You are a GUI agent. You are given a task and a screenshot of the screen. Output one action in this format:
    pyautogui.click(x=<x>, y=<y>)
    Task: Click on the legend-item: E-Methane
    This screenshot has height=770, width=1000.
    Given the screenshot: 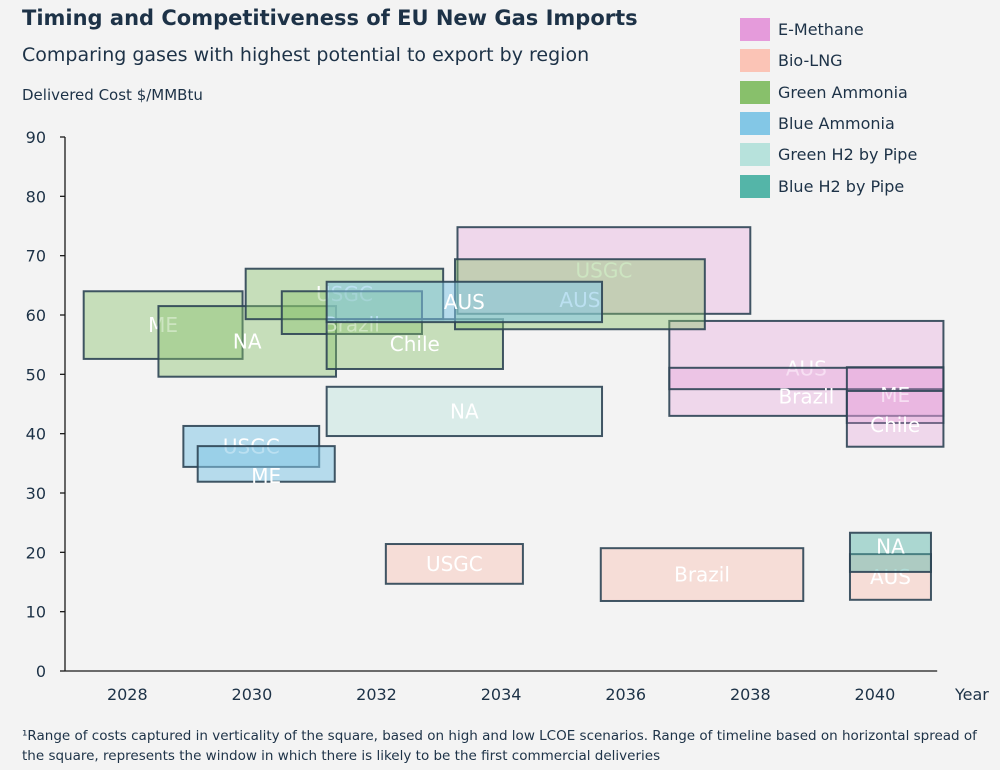 What is the action you would take?
    pyautogui.click(x=828, y=29)
    